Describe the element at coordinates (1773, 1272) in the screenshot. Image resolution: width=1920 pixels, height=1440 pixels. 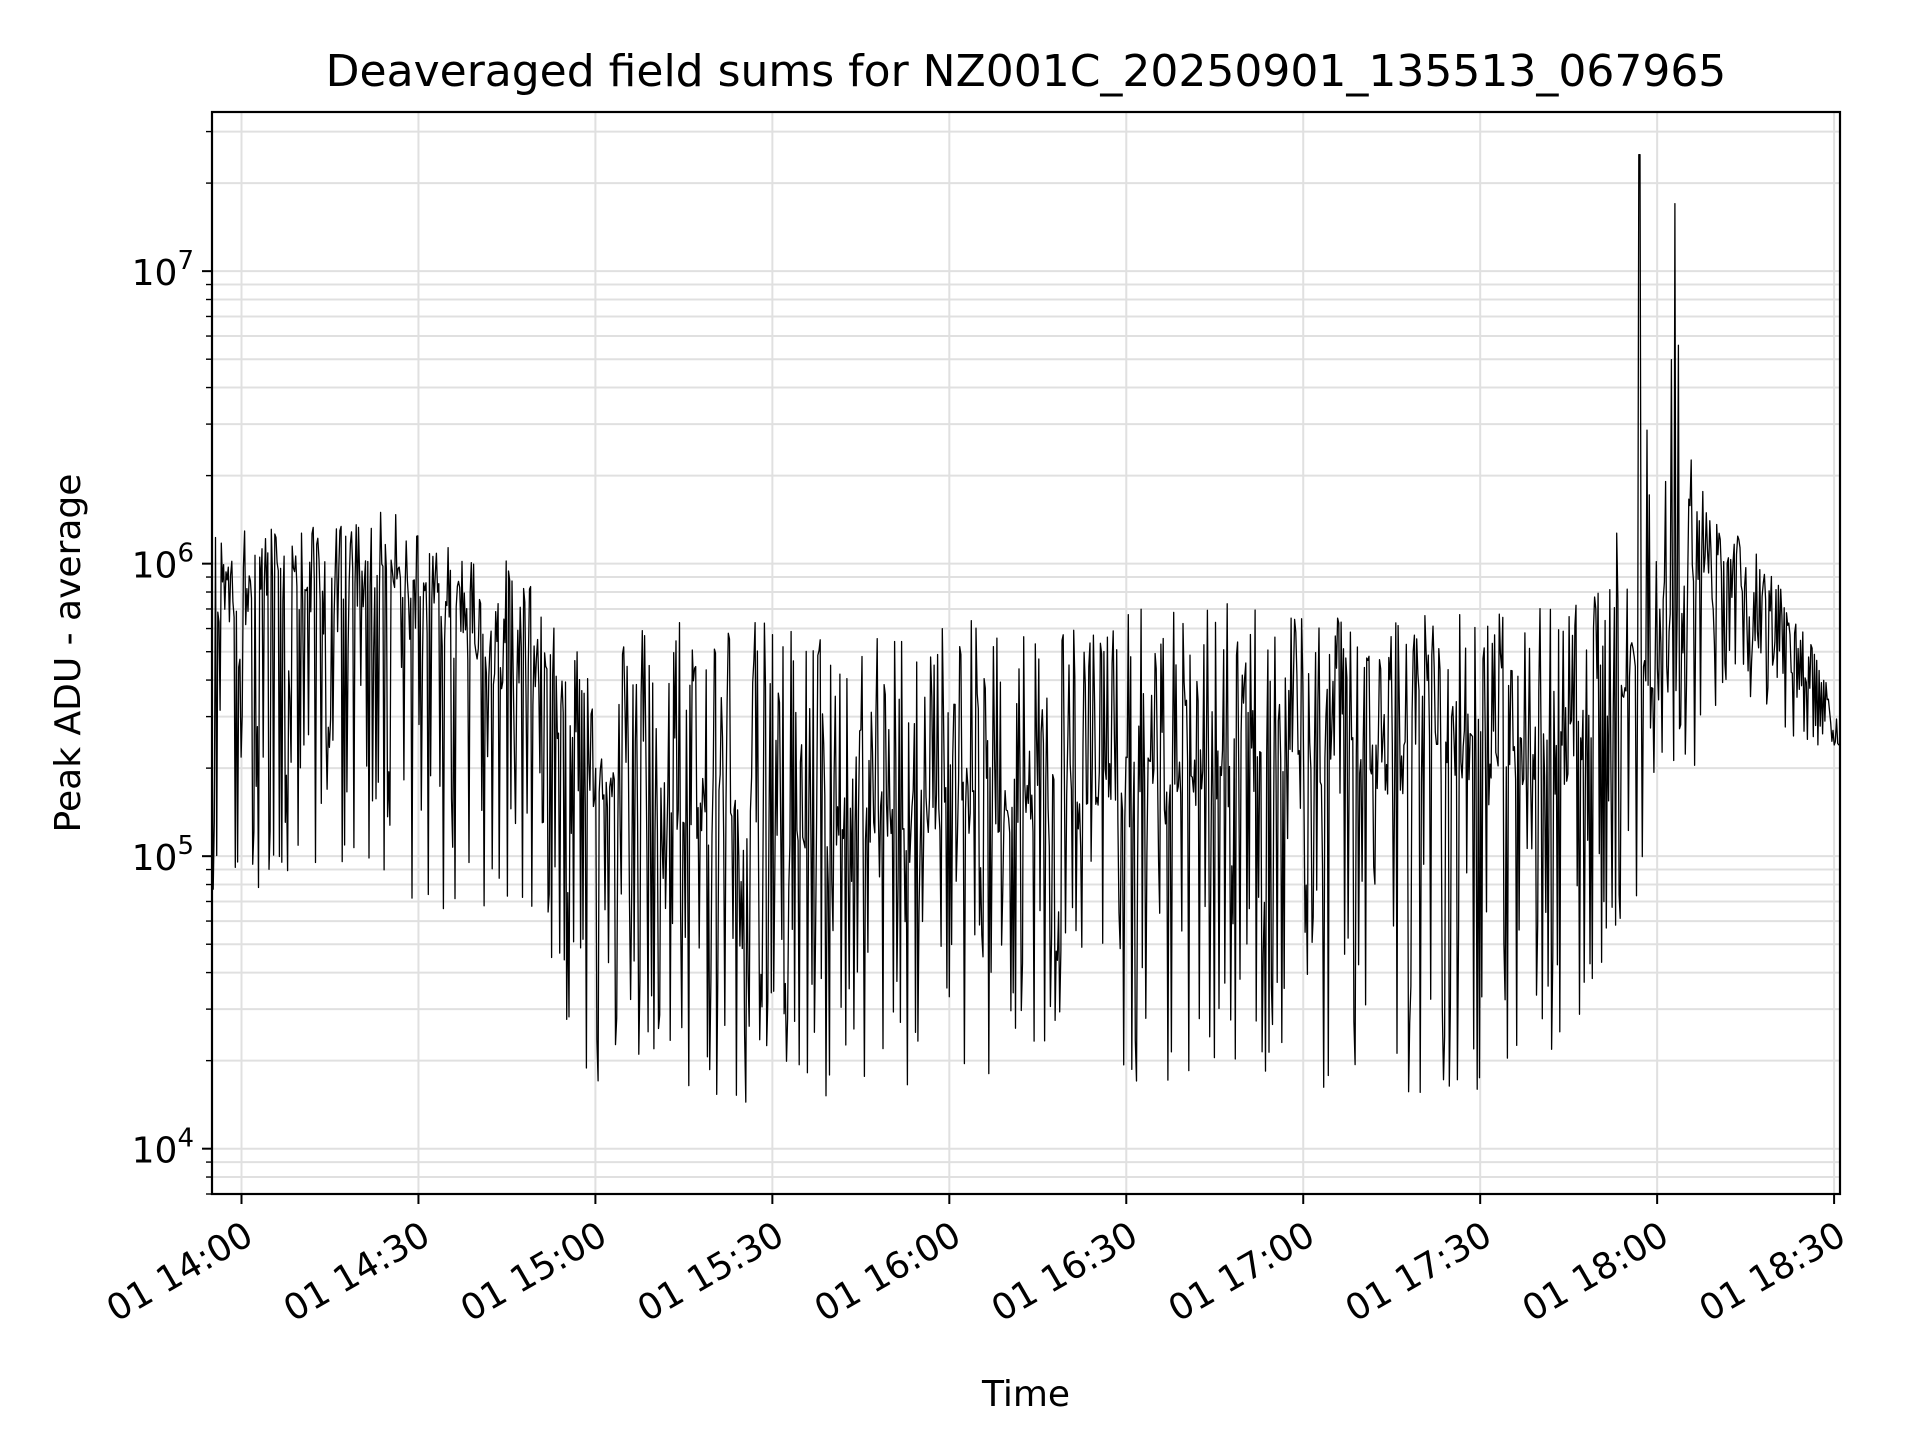
I see `x-tick-label: 01 18:30` at that location.